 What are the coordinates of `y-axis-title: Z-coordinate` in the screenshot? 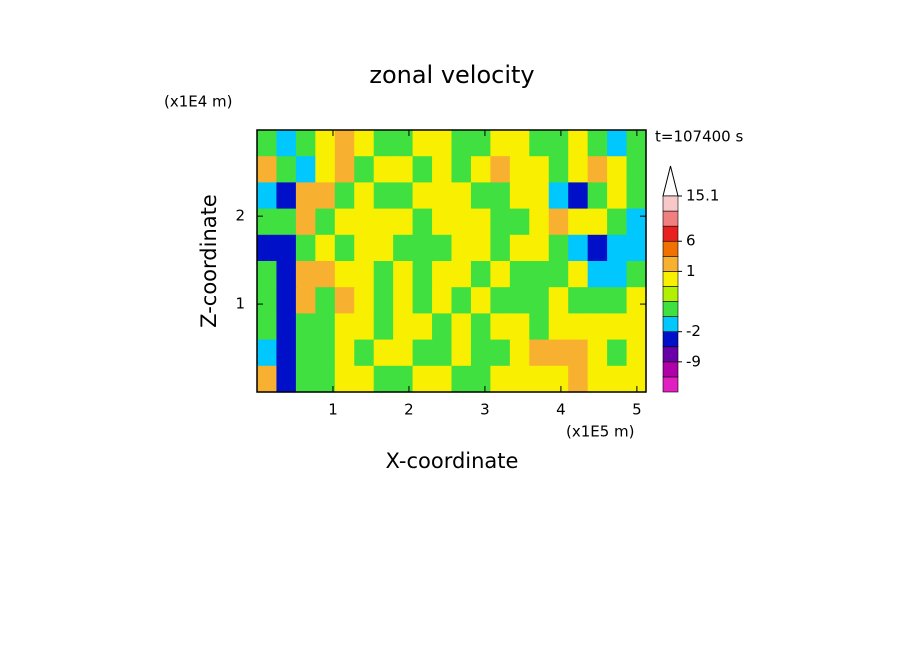 It's located at (209, 261).